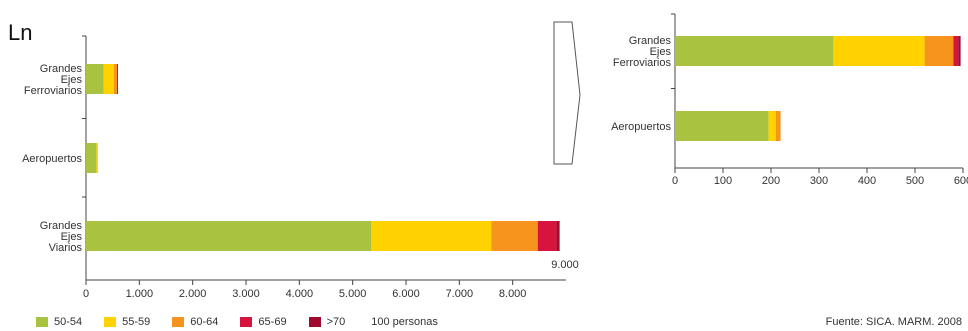 Image resolution: width=968 pixels, height=331 pixels. I want to click on x-tick-label-1: 300, so click(819, 181).